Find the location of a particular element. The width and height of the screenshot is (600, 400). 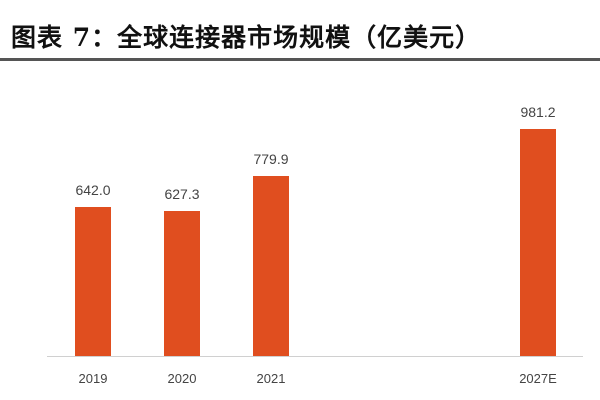

value-label-2019: 642.0 is located at coordinates (93, 190).